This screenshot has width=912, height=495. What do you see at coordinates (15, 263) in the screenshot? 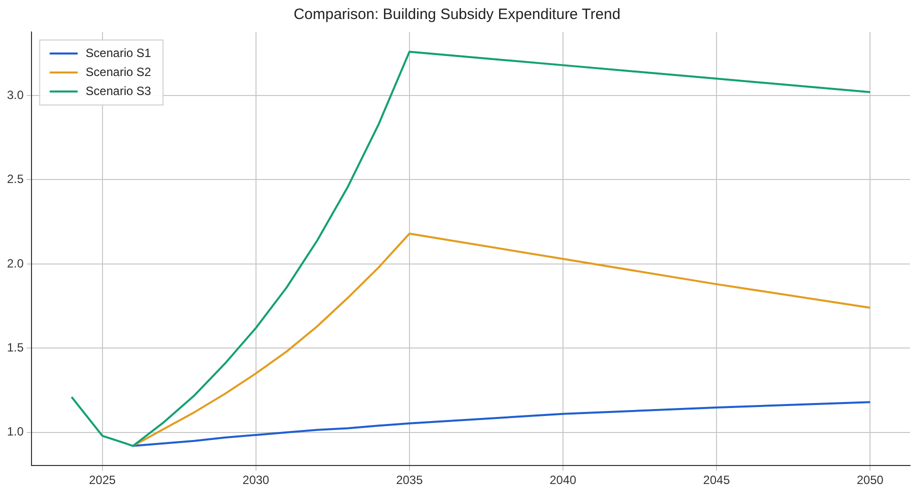
I see `y-tick-label: 2.0` at bounding box center [15, 263].